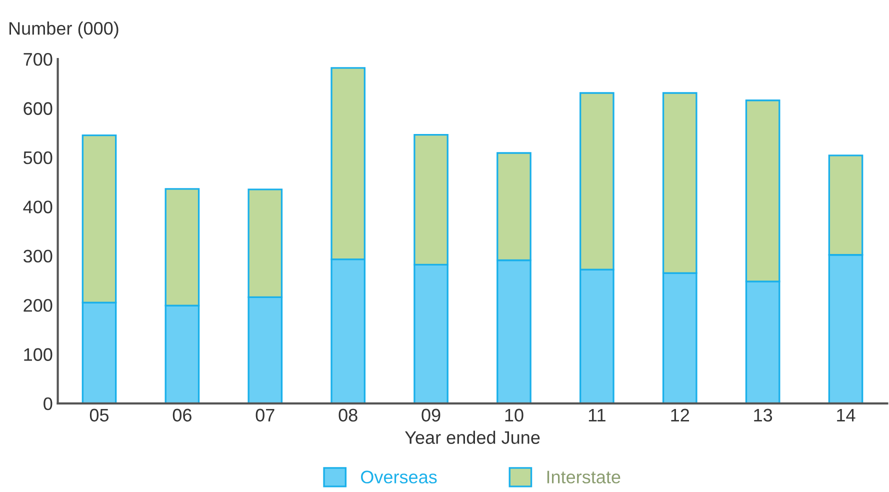 This screenshot has width=889, height=492. I want to click on x-tick-label: 09, so click(431, 415).